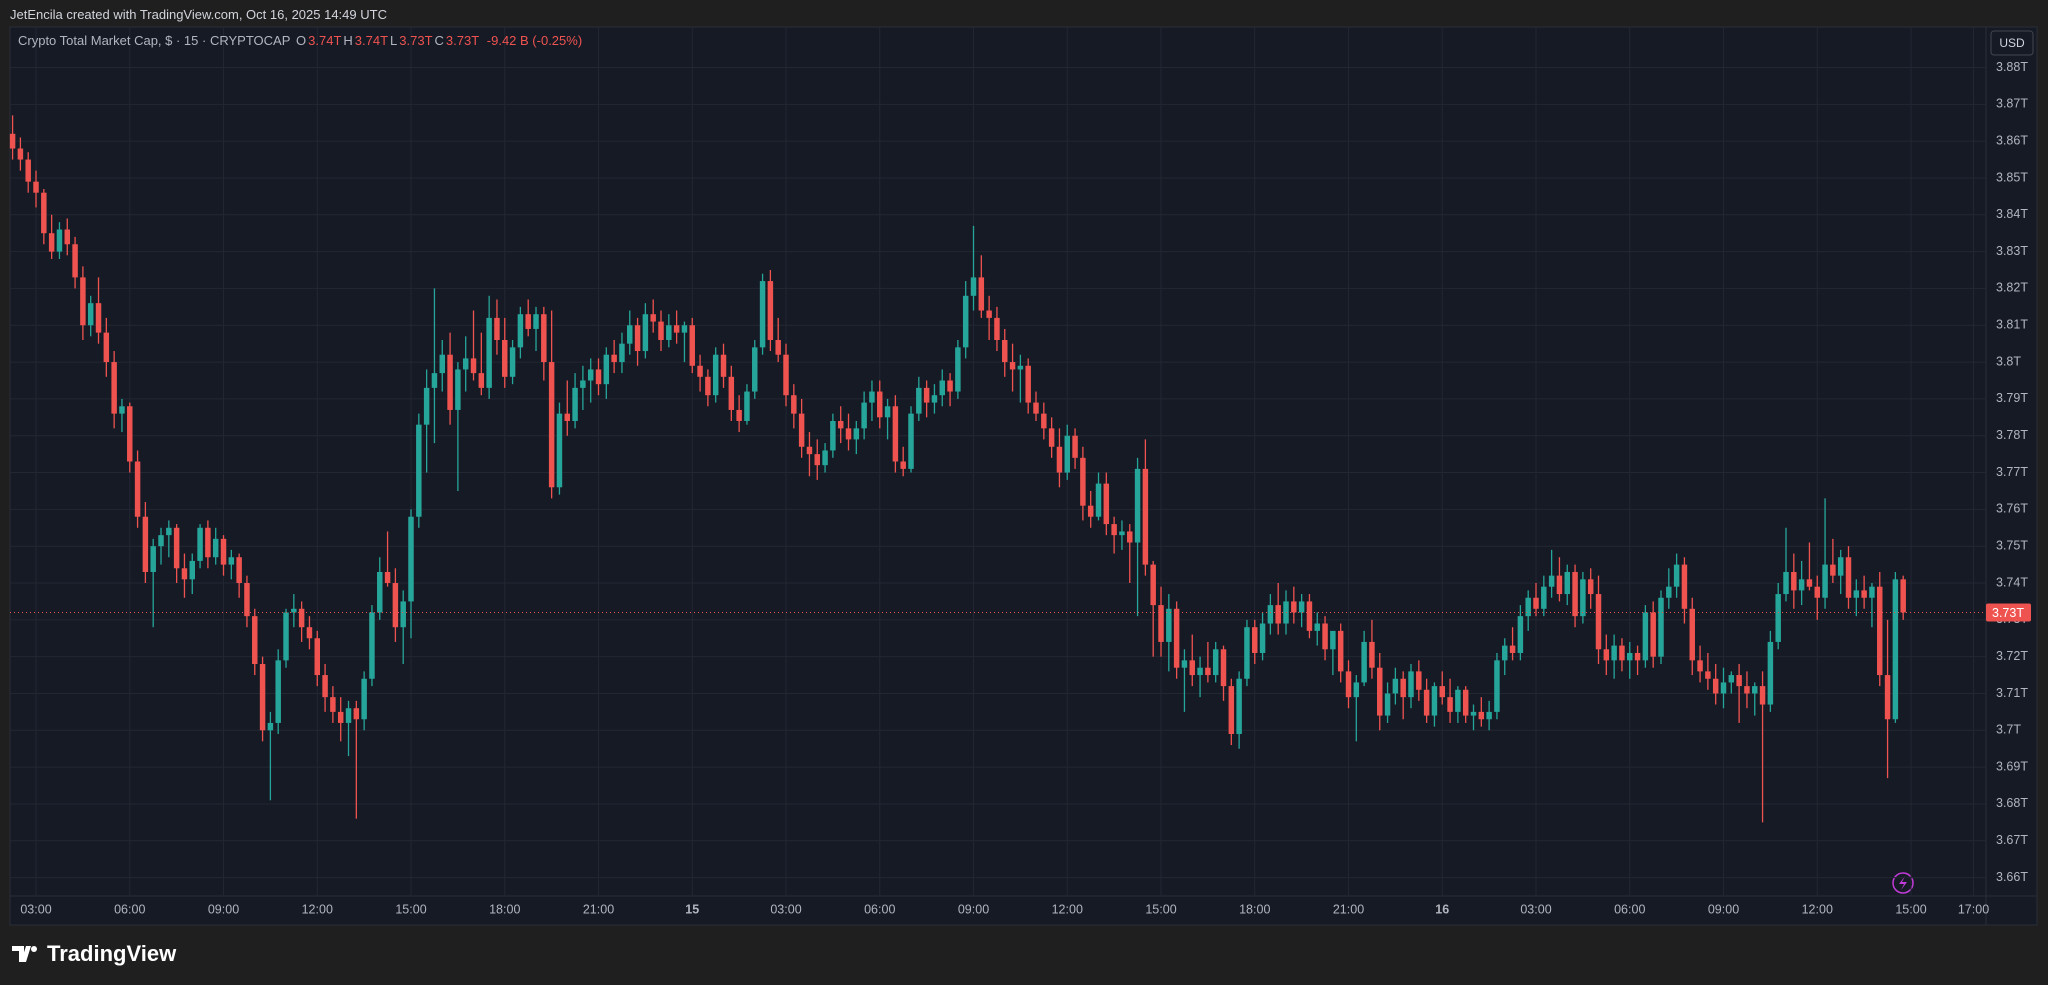 Image resolution: width=2048 pixels, height=985 pixels. I want to click on y-tick-label: 3.68T, so click(2012, 803).